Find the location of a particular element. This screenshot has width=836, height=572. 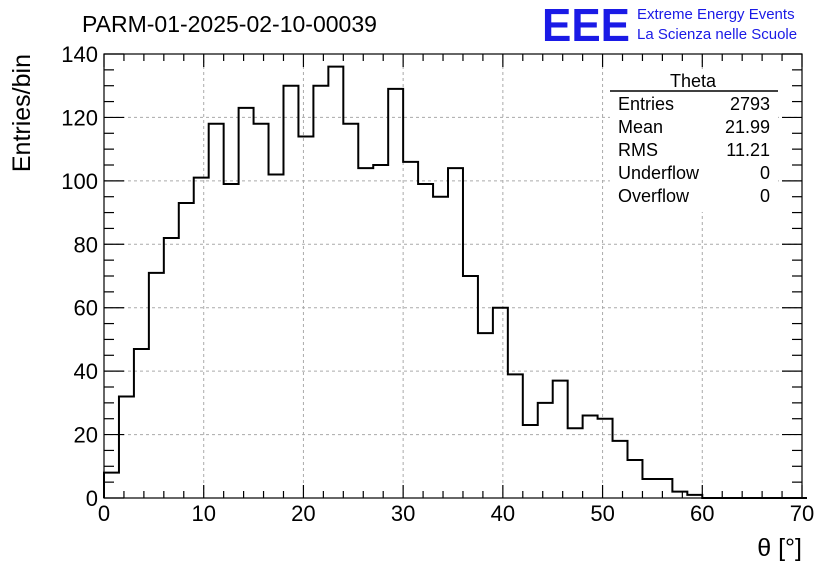

stats-value-rms: 11.21 is located at coordinates (748, 150).